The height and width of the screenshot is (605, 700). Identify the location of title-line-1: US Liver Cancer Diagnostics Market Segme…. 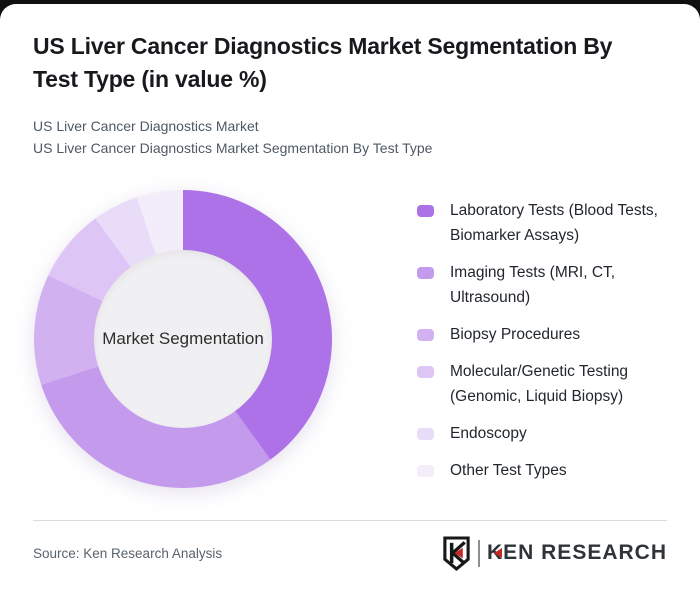
(323, 46).